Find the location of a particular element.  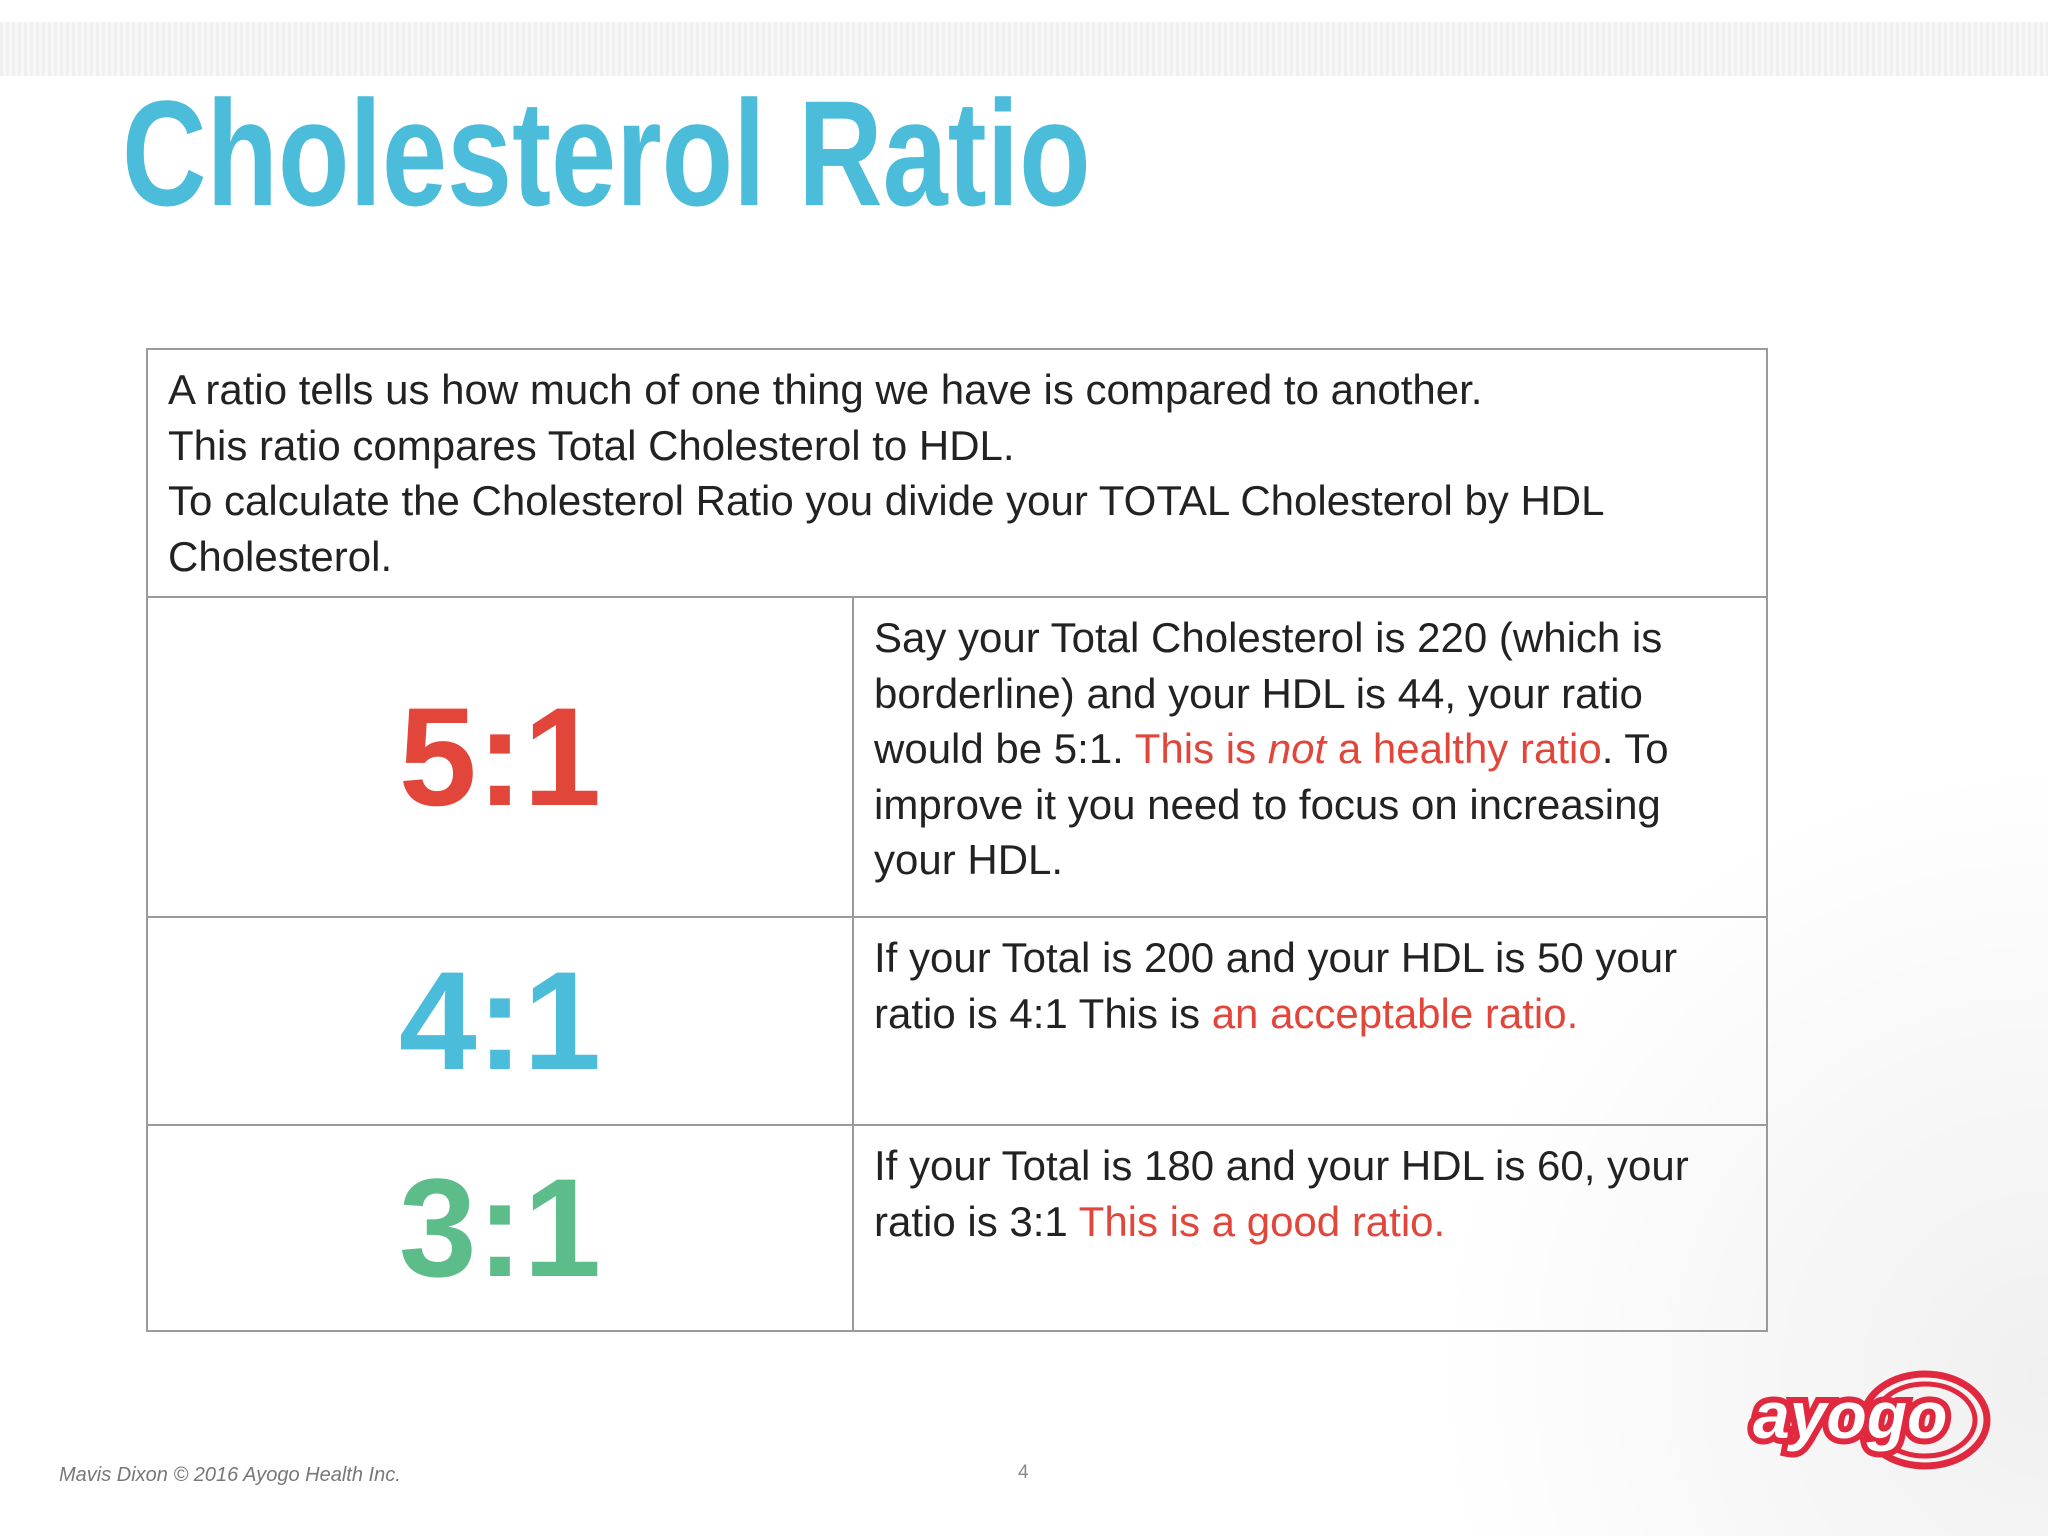

text-segment: an acceptable ratio. is located at coordinates (1395, 1013).